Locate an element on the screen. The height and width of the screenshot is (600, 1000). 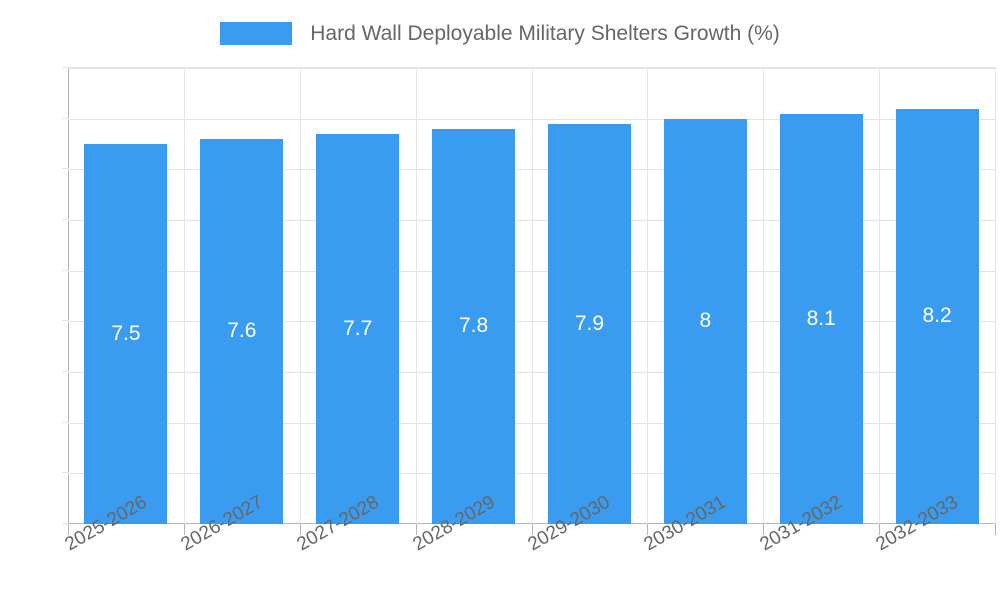
bar: 7.5 is located at coordinates (126, 334).